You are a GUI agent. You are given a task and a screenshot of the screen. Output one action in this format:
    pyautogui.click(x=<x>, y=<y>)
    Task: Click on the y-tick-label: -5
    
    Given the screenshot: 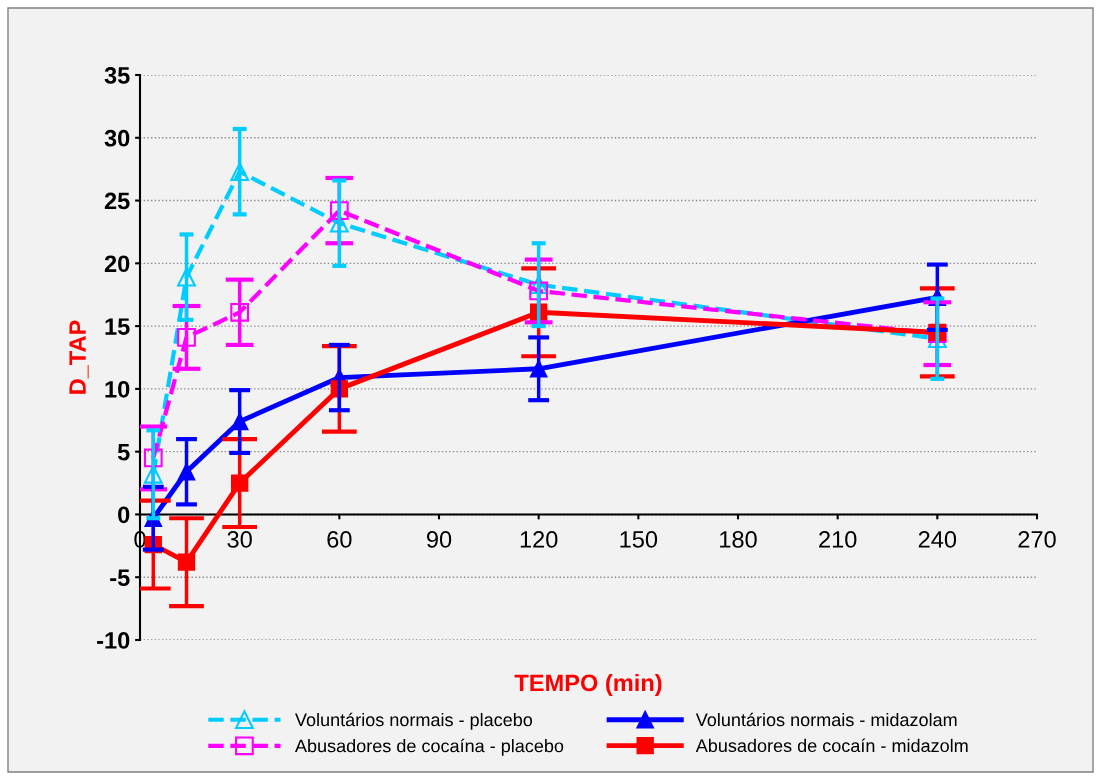 What is the action you would take?
    pyautogui.click(x=120, y=578)
    